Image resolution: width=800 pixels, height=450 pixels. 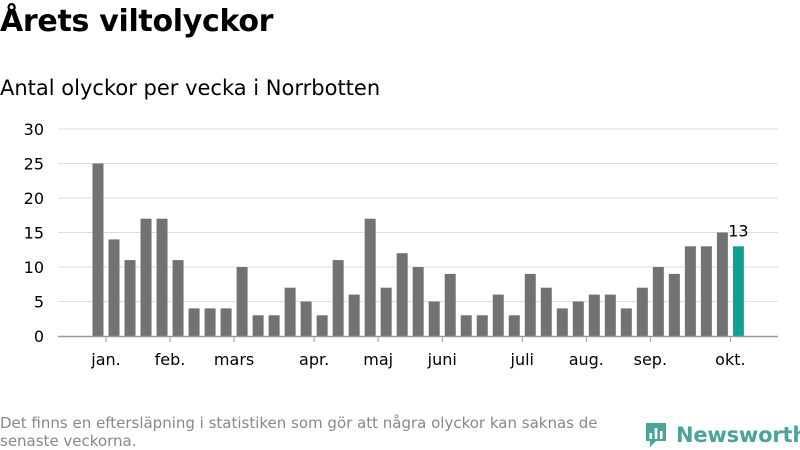 I want to click on x-tick-label: juli, so click(x=522, y=359).